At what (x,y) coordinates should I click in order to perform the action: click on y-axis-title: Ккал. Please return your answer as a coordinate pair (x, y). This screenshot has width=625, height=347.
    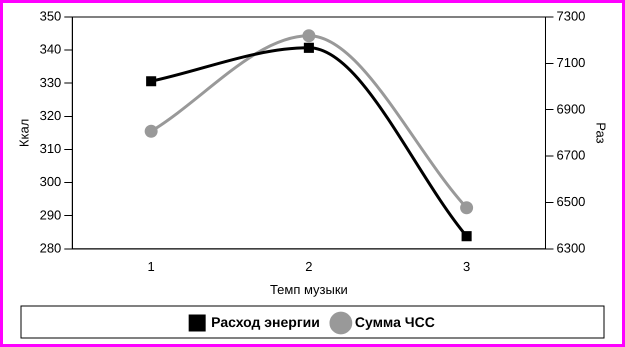
    Looking at the image, I should click on (24, 133).